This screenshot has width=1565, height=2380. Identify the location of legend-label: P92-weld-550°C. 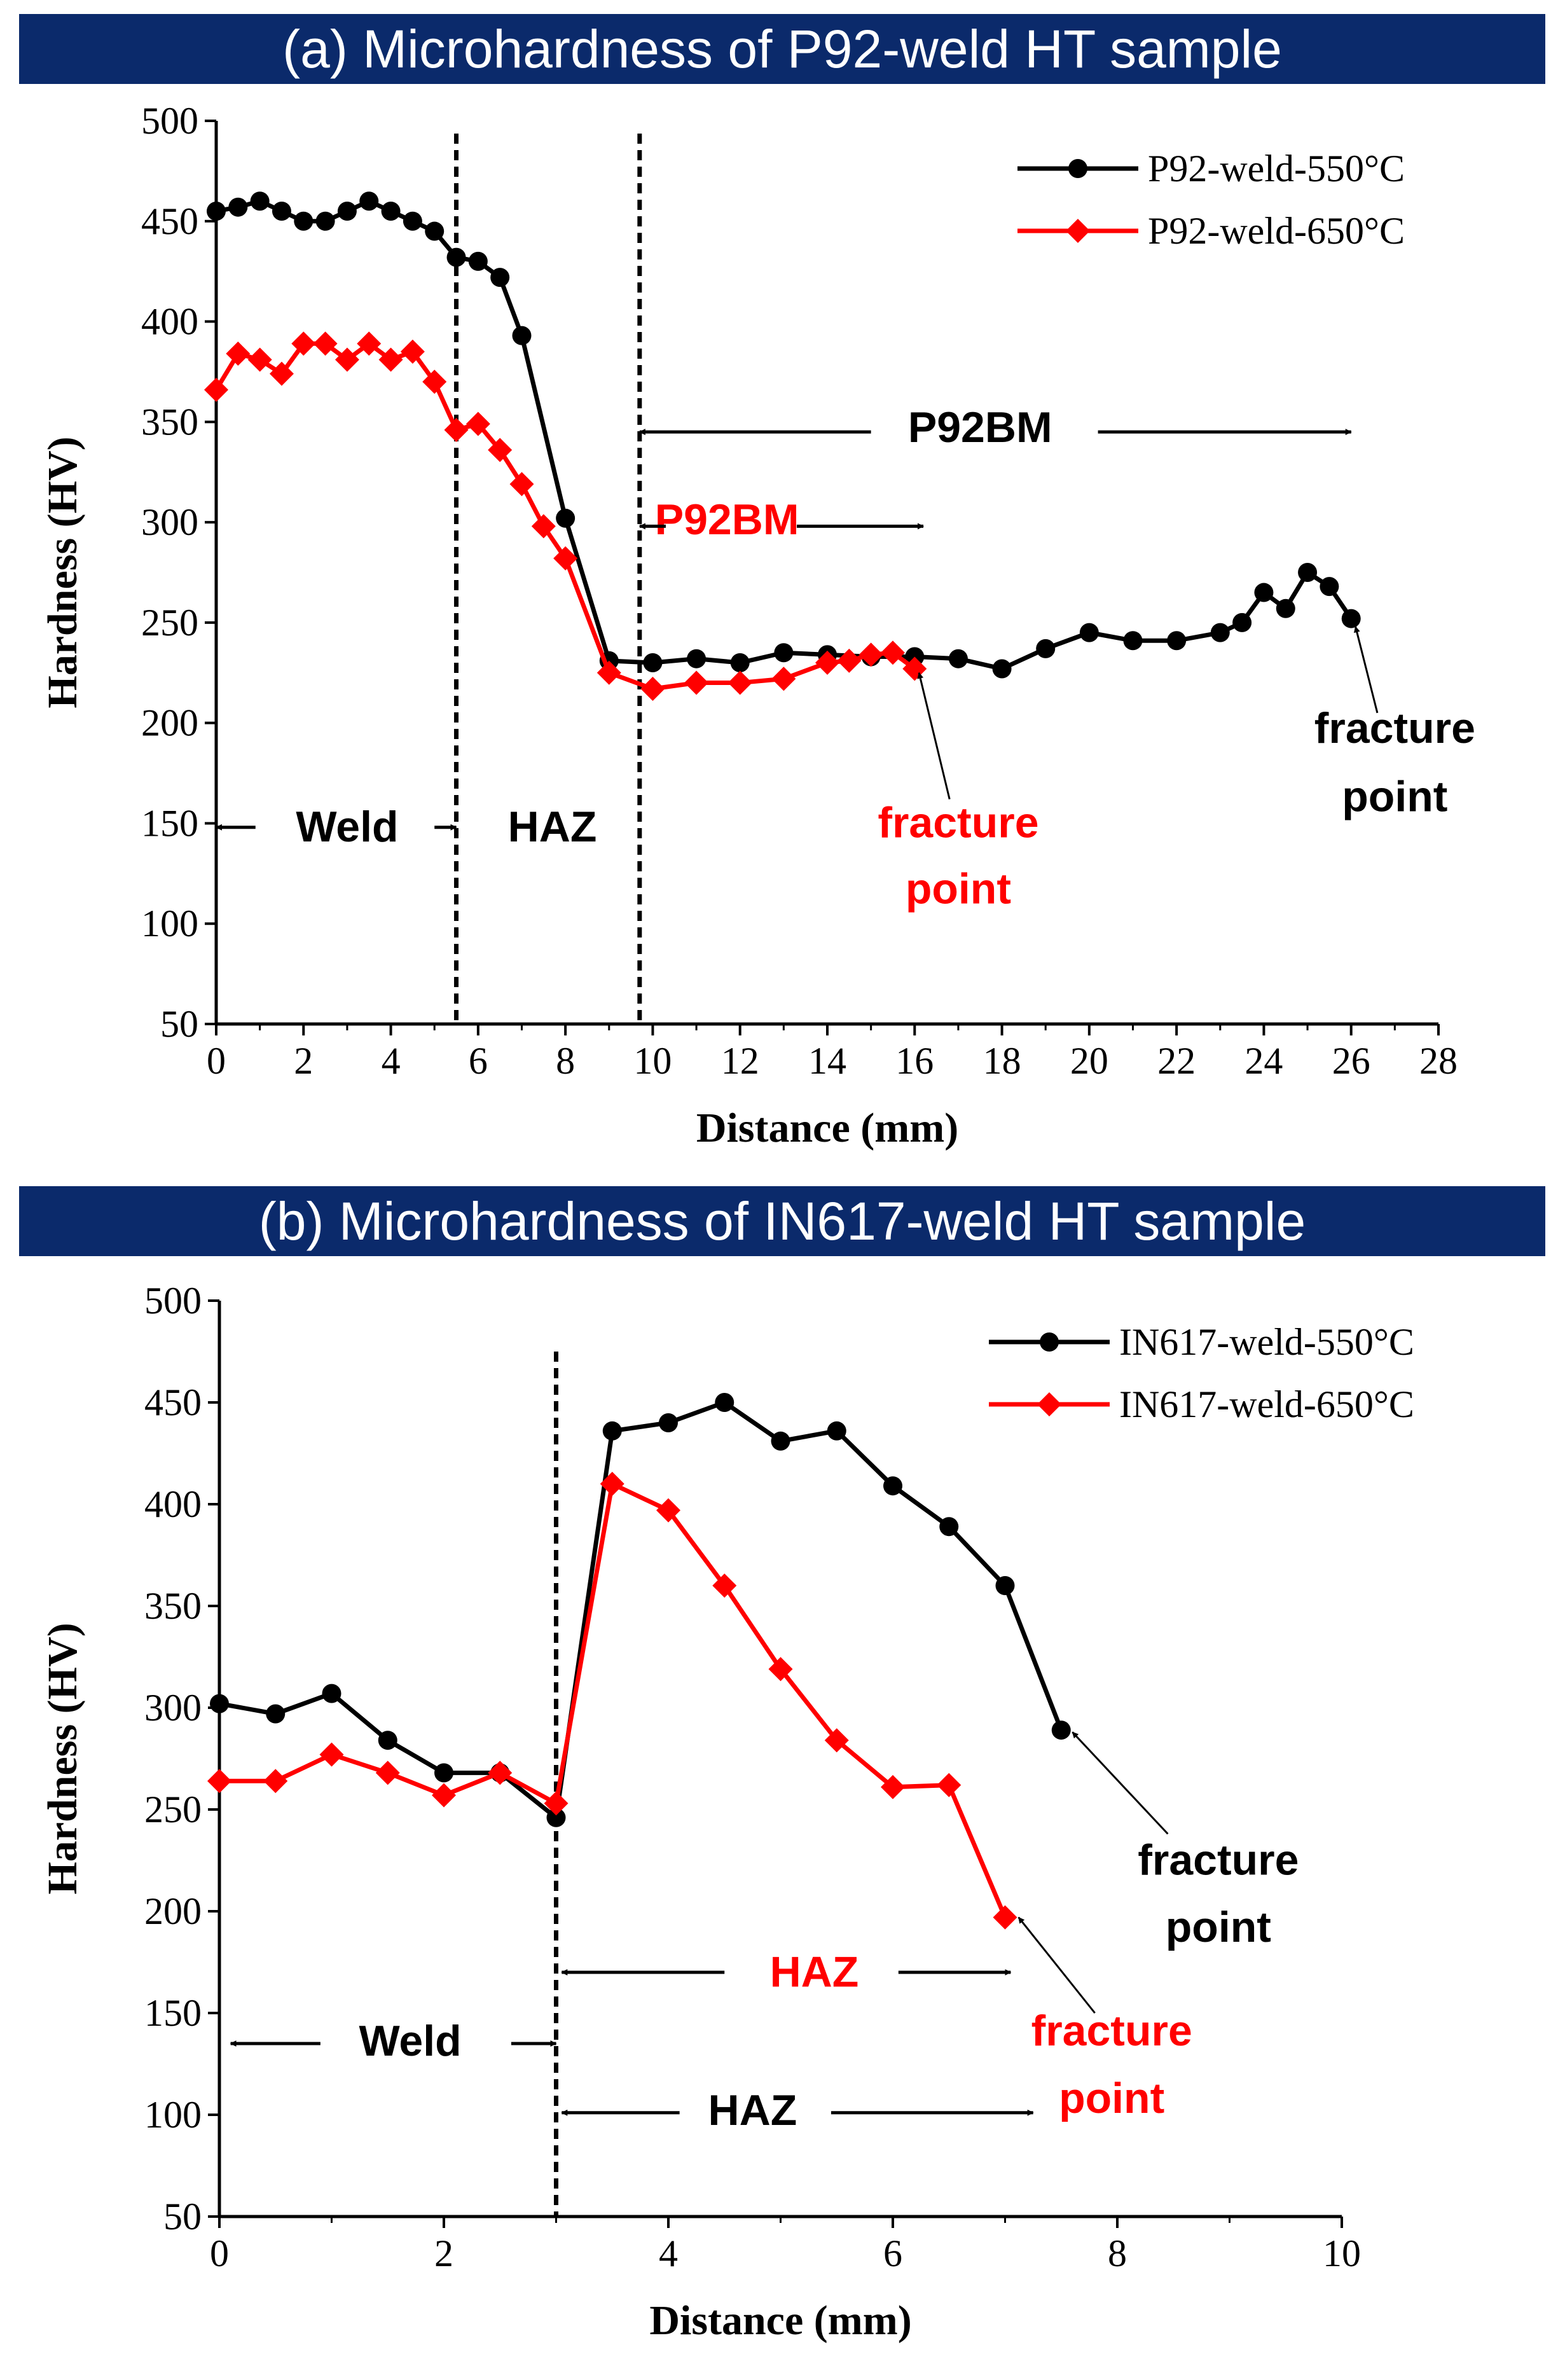
(1276, 169).